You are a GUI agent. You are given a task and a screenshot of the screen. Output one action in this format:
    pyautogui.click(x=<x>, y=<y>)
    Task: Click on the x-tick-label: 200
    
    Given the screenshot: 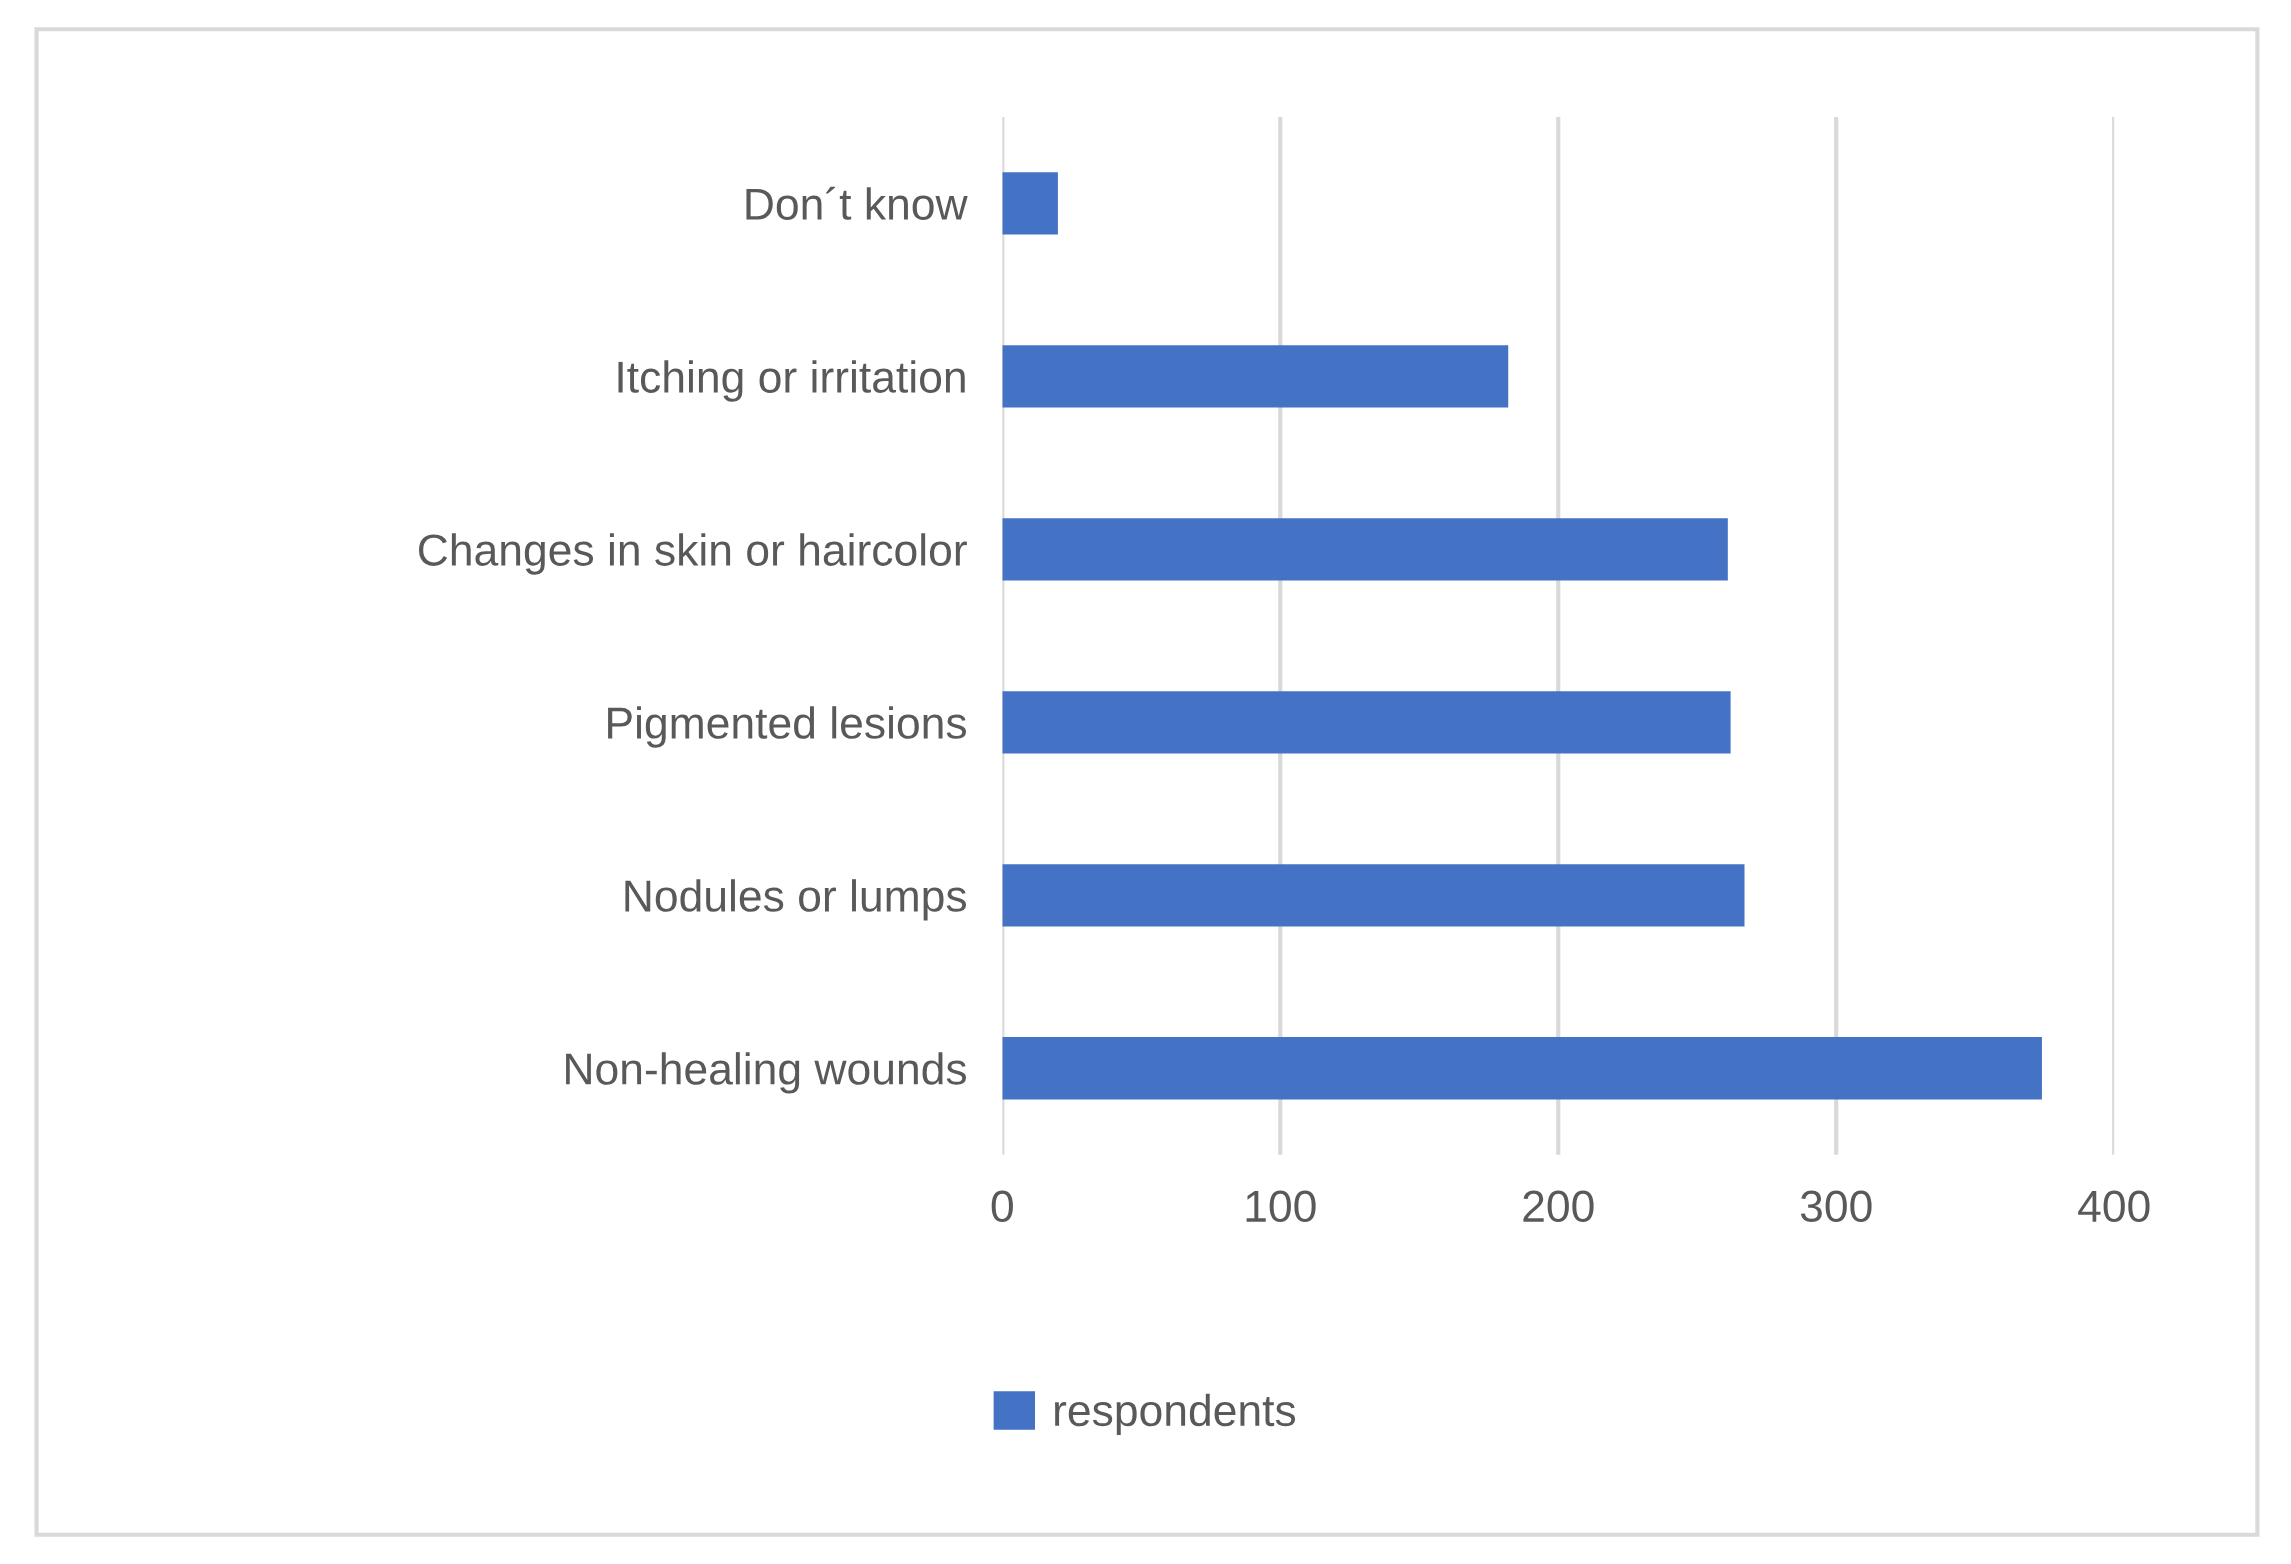 What is the action you would take?
    pyautogui.click(x=1558, y=1206)
    